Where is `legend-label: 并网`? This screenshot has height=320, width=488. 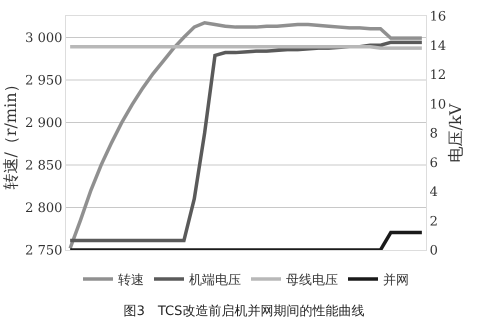
legend-label: 并网 is located at coordinates (396, 280).